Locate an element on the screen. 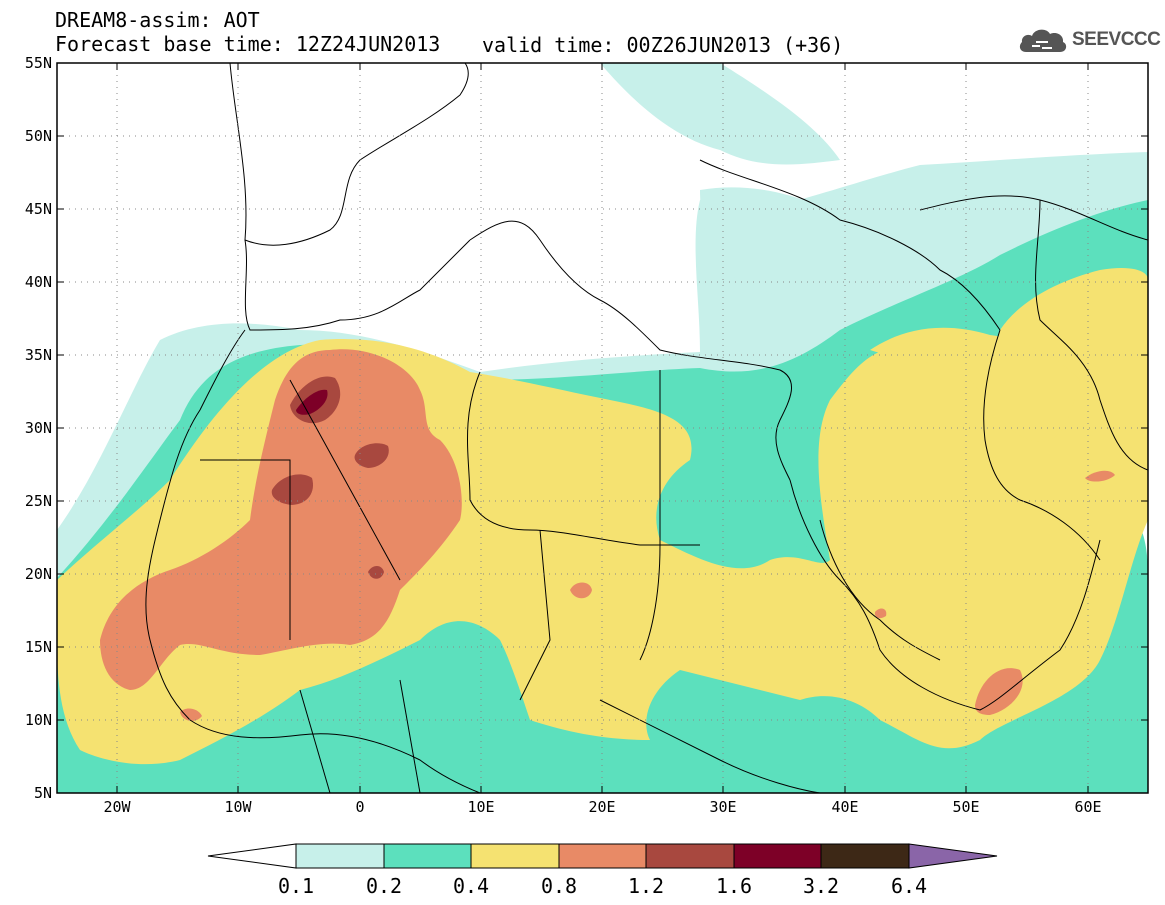  lat-label-20n: 20N is located at coordinates (38, 574).